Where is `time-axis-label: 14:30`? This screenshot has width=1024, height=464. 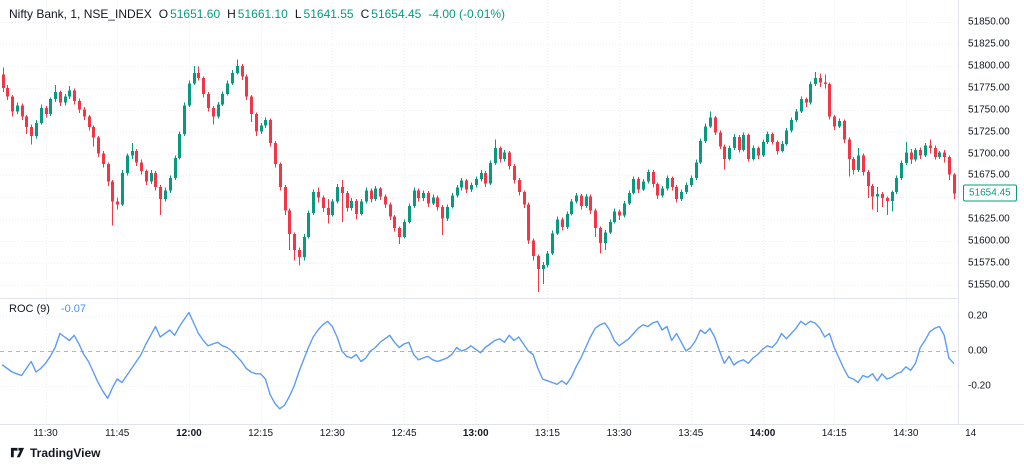
time-axis-label: 14:30 is located at coordinates (906, 433).